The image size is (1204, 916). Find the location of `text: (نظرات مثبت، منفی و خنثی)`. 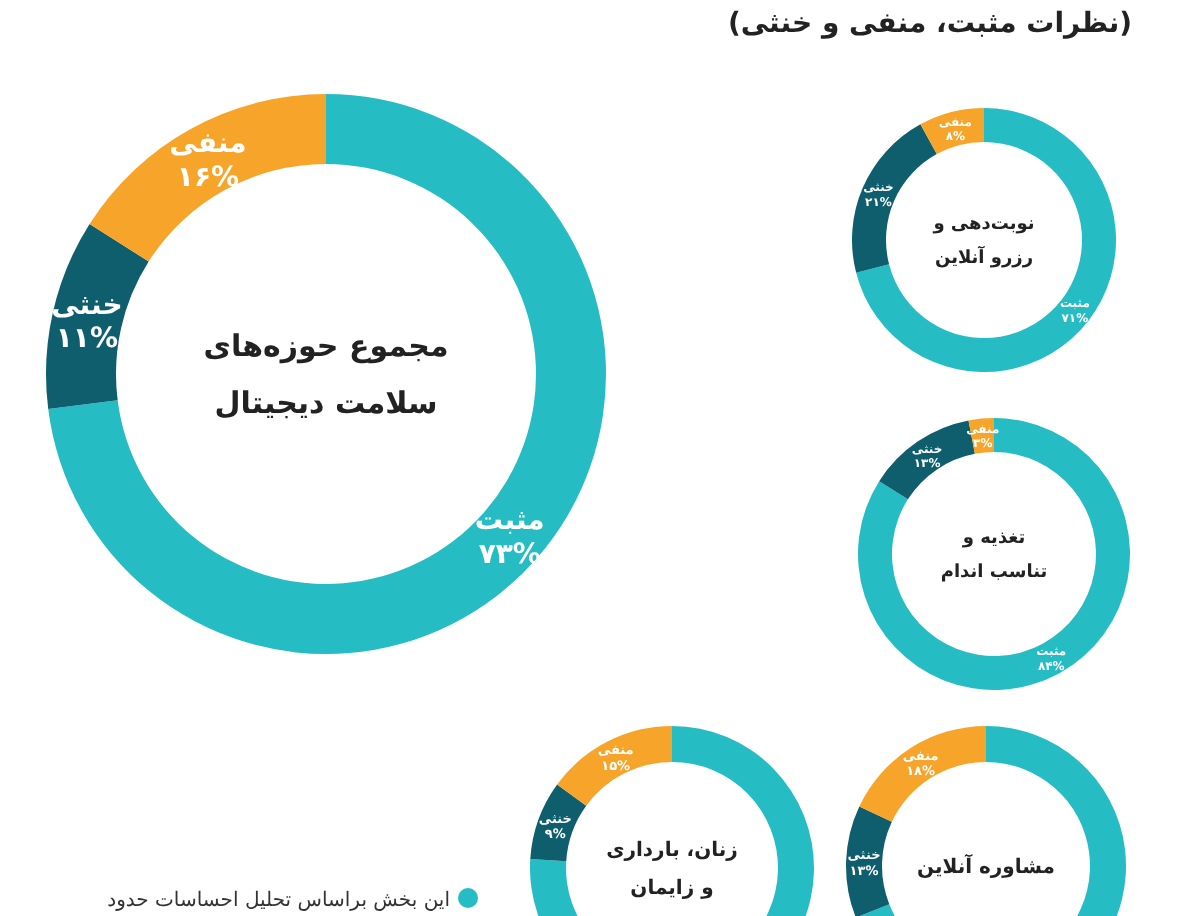

text: (نظرات مثبت، منفی و خنثی) is located at coordinates (929, 24).